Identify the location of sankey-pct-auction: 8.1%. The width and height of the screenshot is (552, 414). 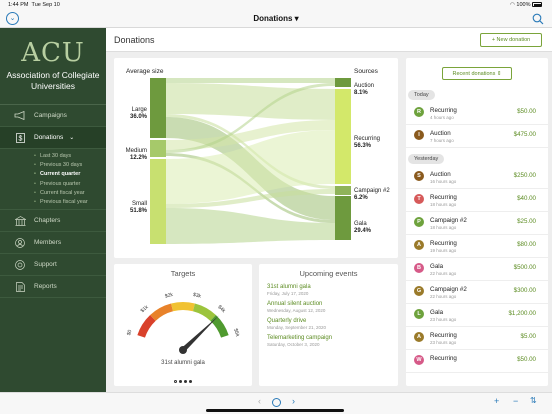
(361, 93).